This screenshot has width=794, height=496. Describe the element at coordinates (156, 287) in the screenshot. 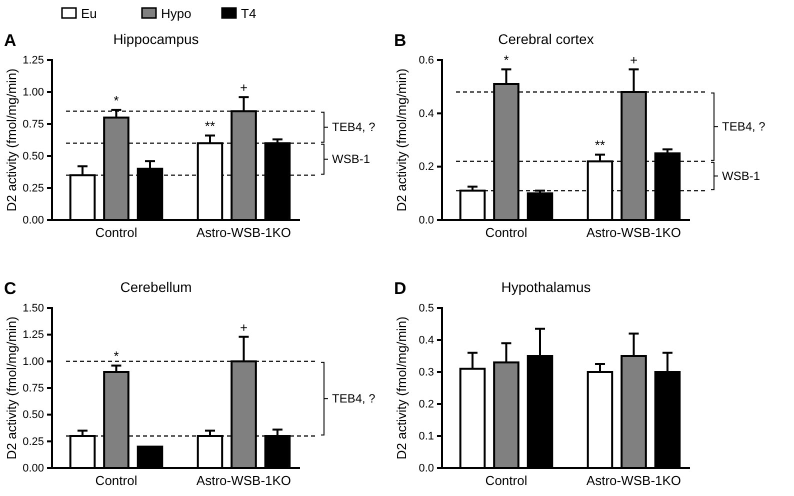

I see `chart-title: Cerebellum` at that location.